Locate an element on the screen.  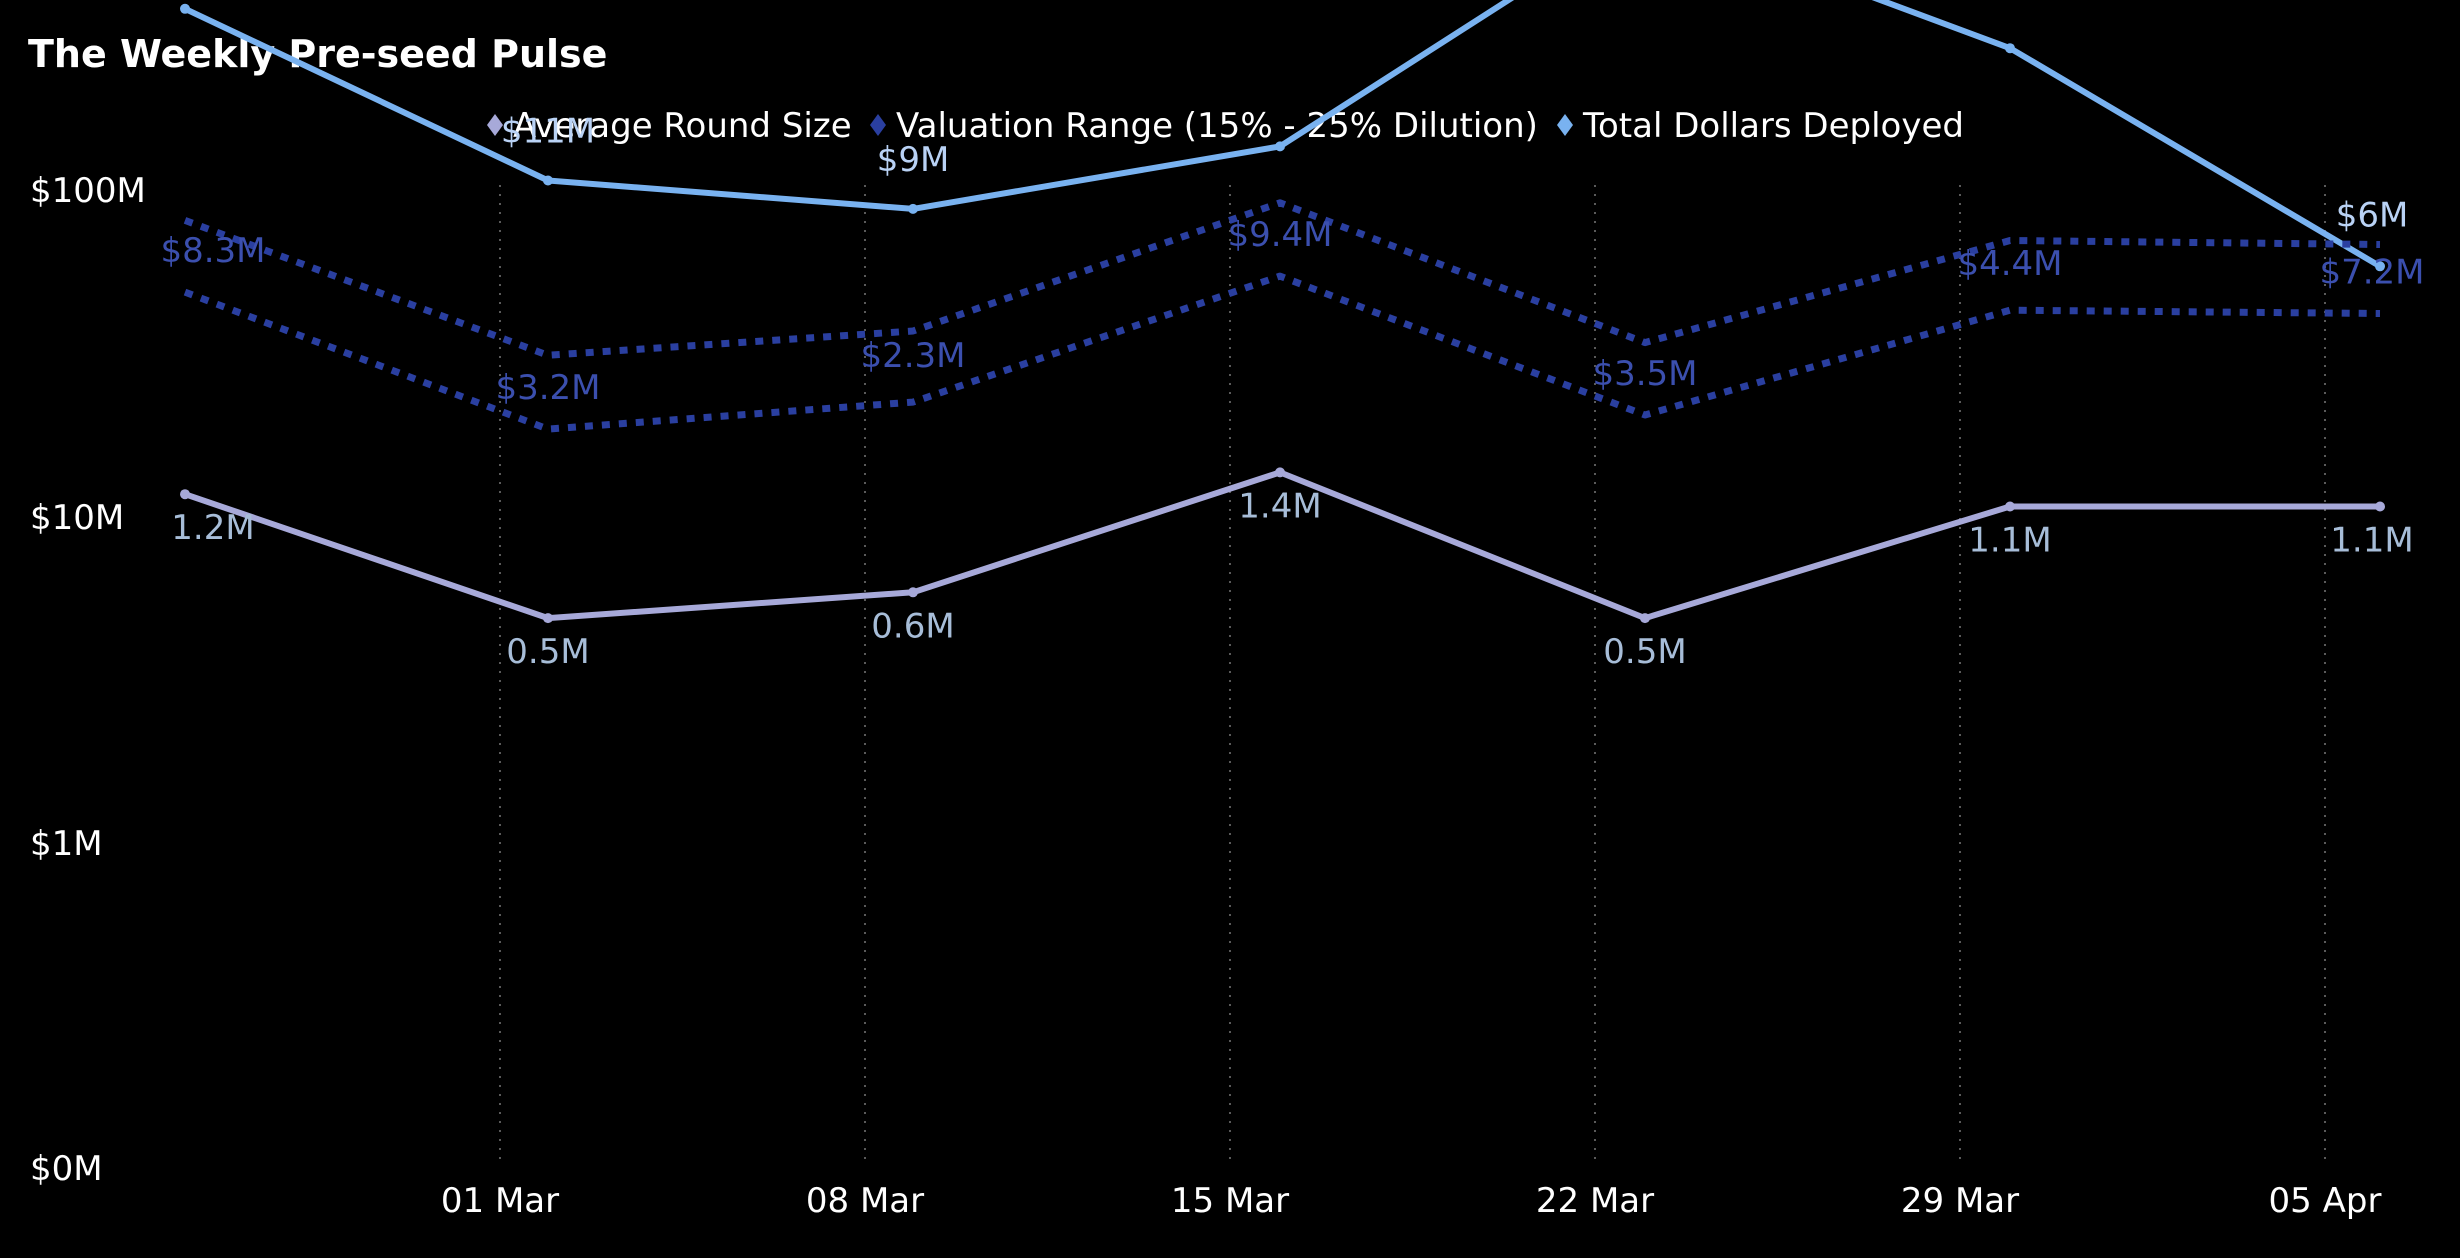
data-label: $9M is located at coordinates (913, 160).